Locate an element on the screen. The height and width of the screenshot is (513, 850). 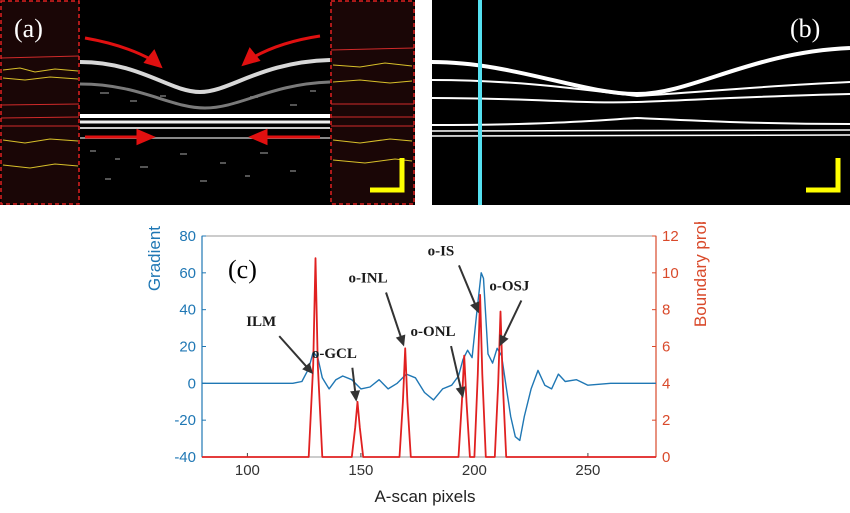
y-axis-left-label: Gradient signal is located at coordinates (154, 256).